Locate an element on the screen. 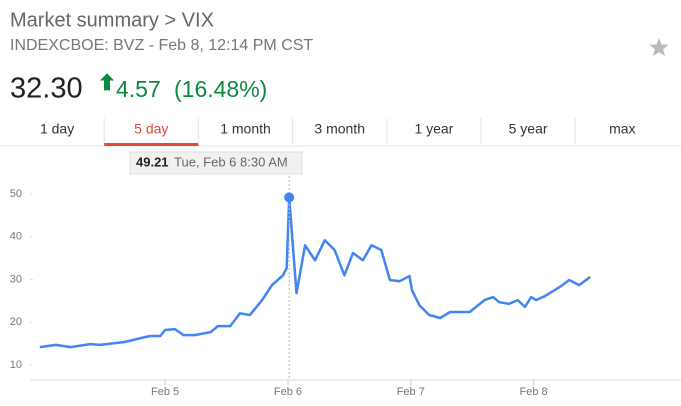 The width and height of the screenshot is (681, 406). y-tick-label: 10 is located at coordinates (16, 365).